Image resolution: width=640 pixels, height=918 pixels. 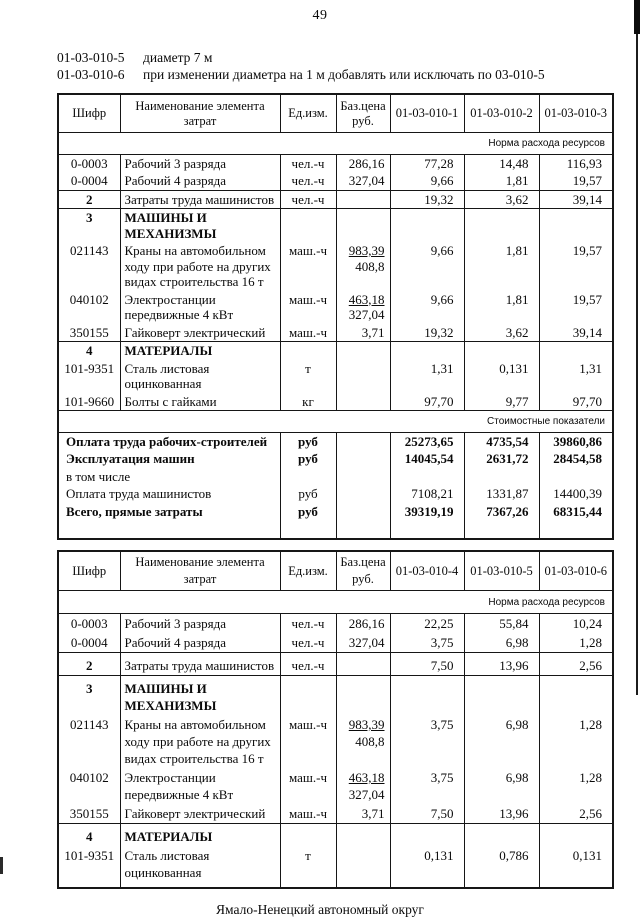 What do you see at coordinates (426, 307) in the screenshot?
I see `norm-value: 9,66` at bounding box center [426, 307].